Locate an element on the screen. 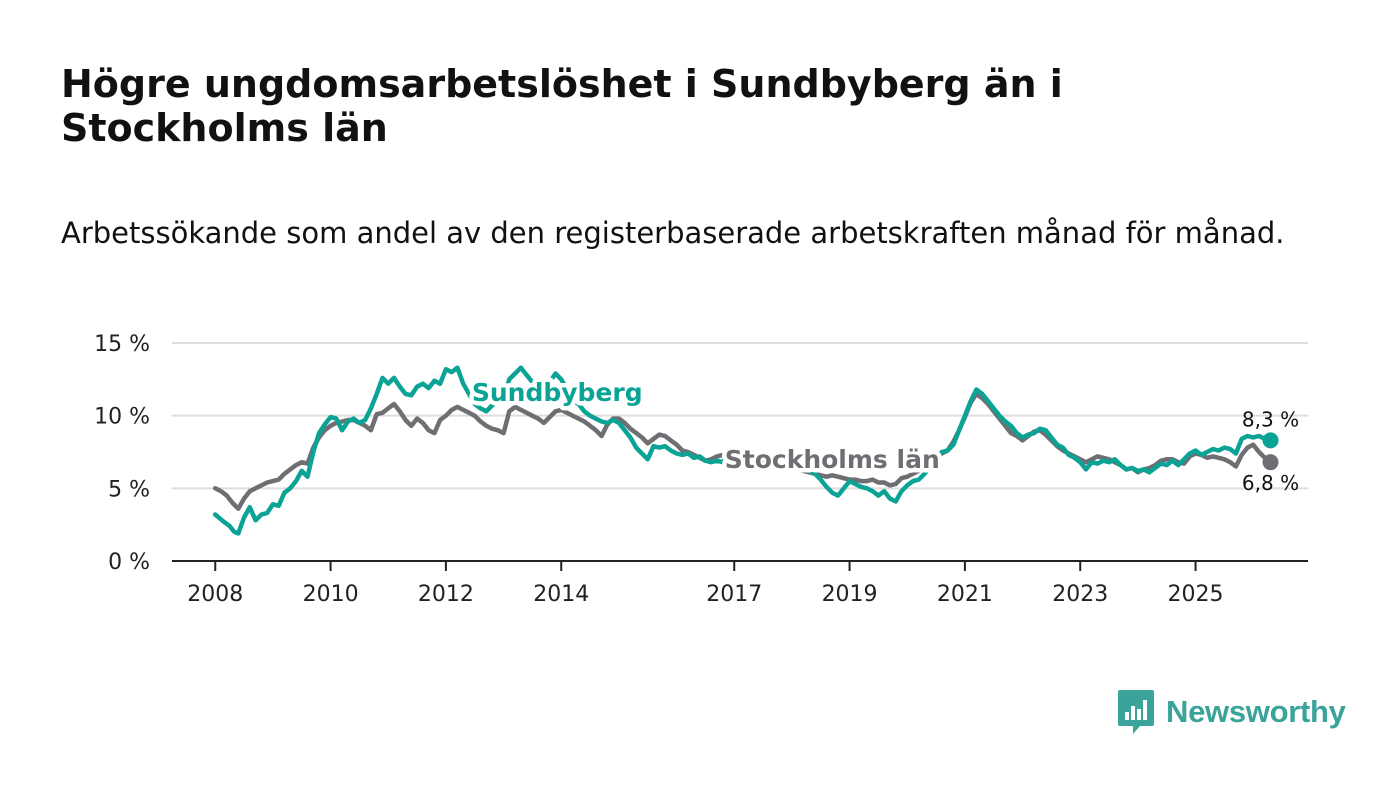 Image resolution: width=1400 pixels, height=794 pixels. y-tick-label: 0 % is located at coordinates (129, 562).